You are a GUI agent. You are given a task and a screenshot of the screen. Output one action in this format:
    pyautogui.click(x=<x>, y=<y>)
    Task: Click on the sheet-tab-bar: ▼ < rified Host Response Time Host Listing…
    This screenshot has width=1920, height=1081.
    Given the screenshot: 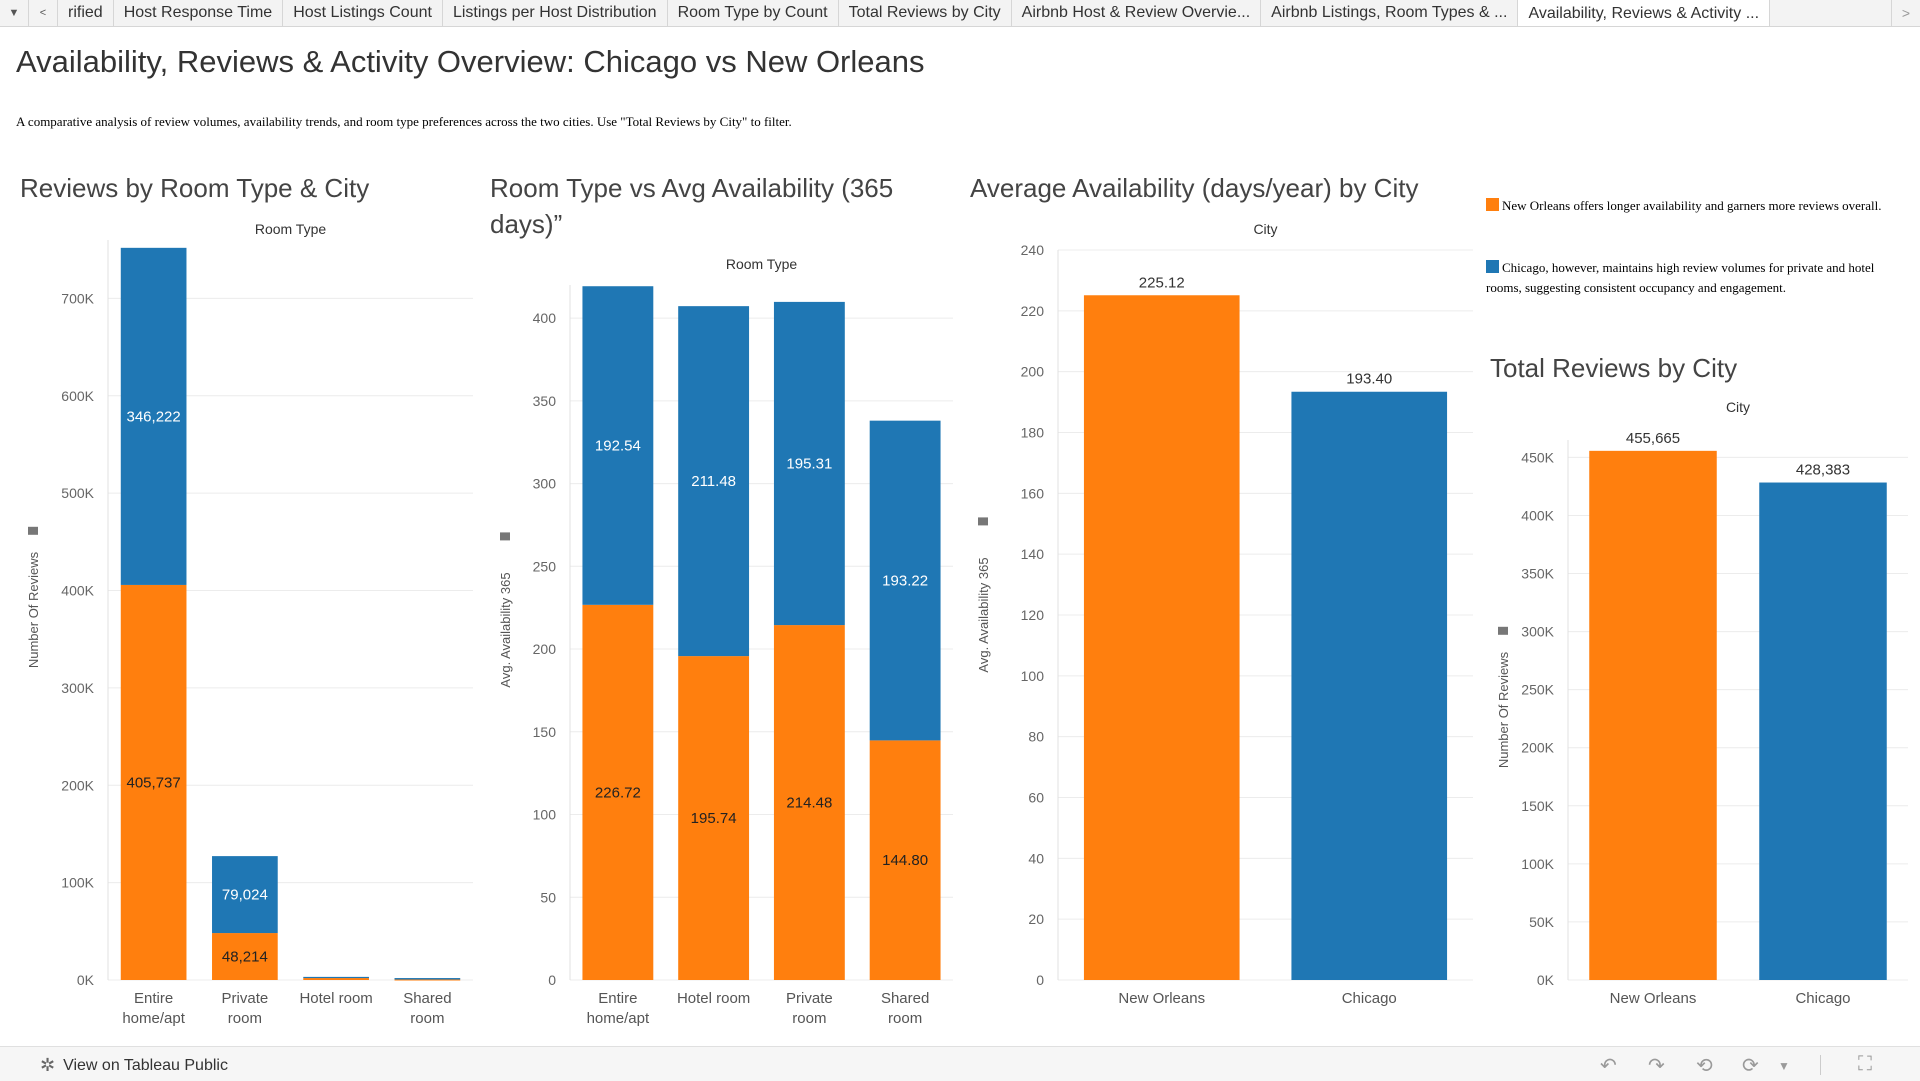 What is the action you would take?
    pyautogui.click(x=960, y=13)
    